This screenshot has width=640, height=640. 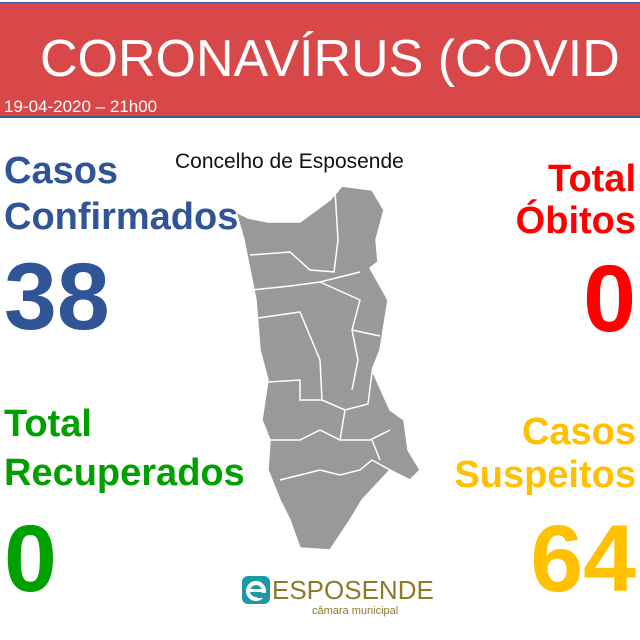 I want to click on deaths-value: 0, so click(x=609, y=299).